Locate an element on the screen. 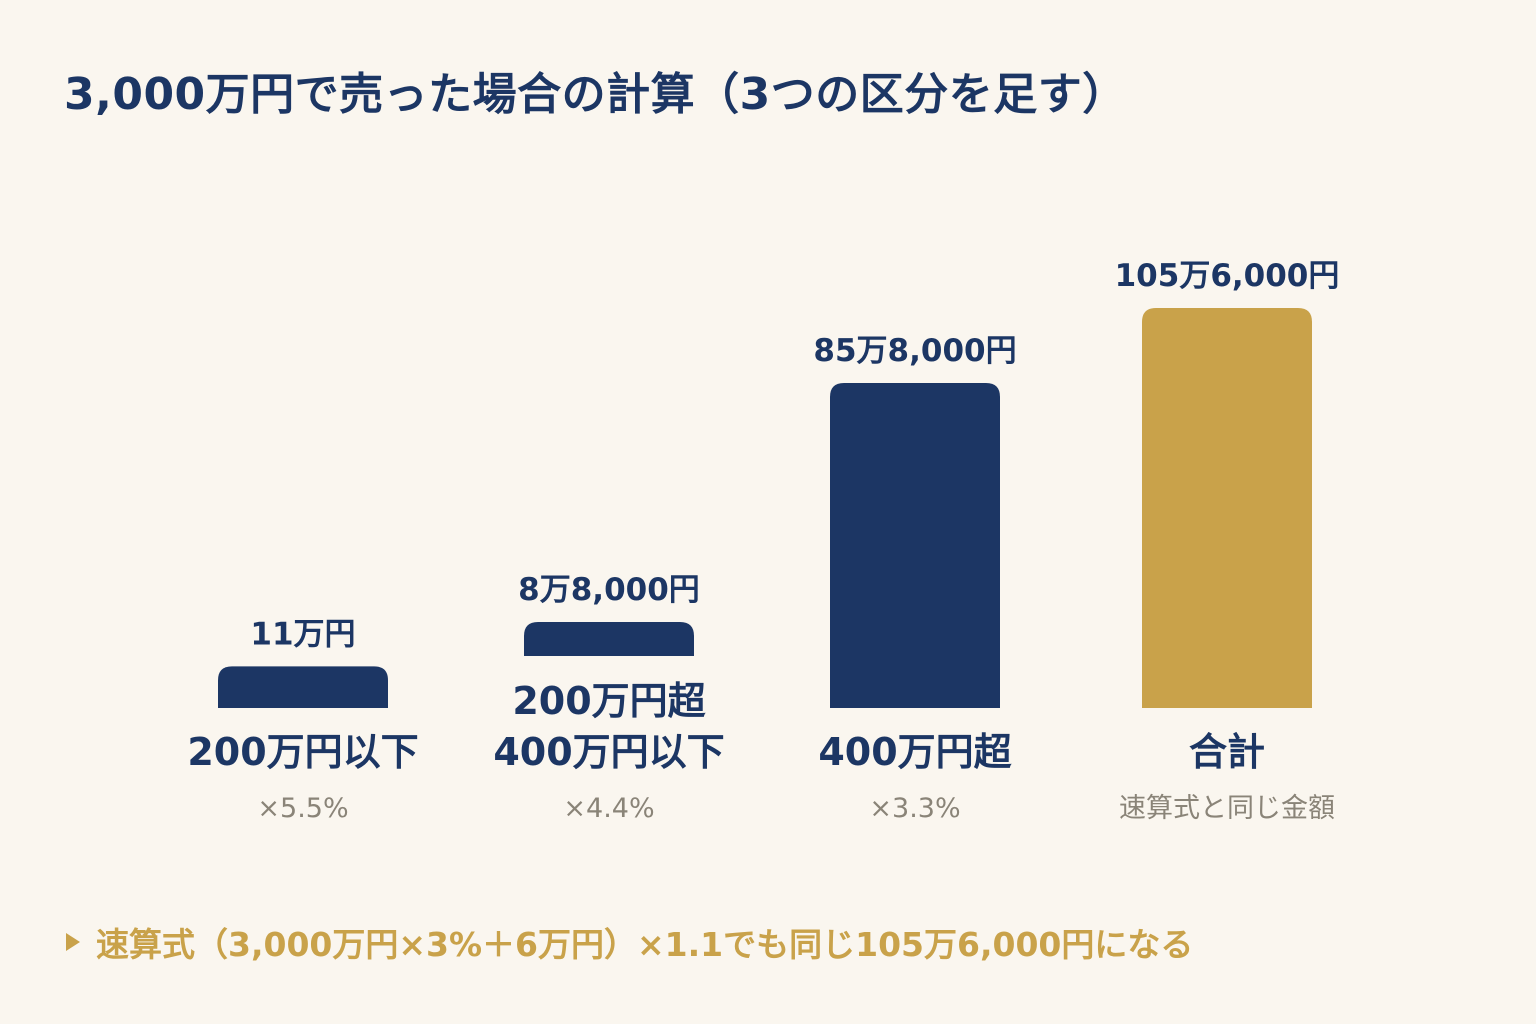 This screenshot has height=1024, width=1536. bar-category-label-2-2: 400万円以下 is located at coordinates (608, 752).